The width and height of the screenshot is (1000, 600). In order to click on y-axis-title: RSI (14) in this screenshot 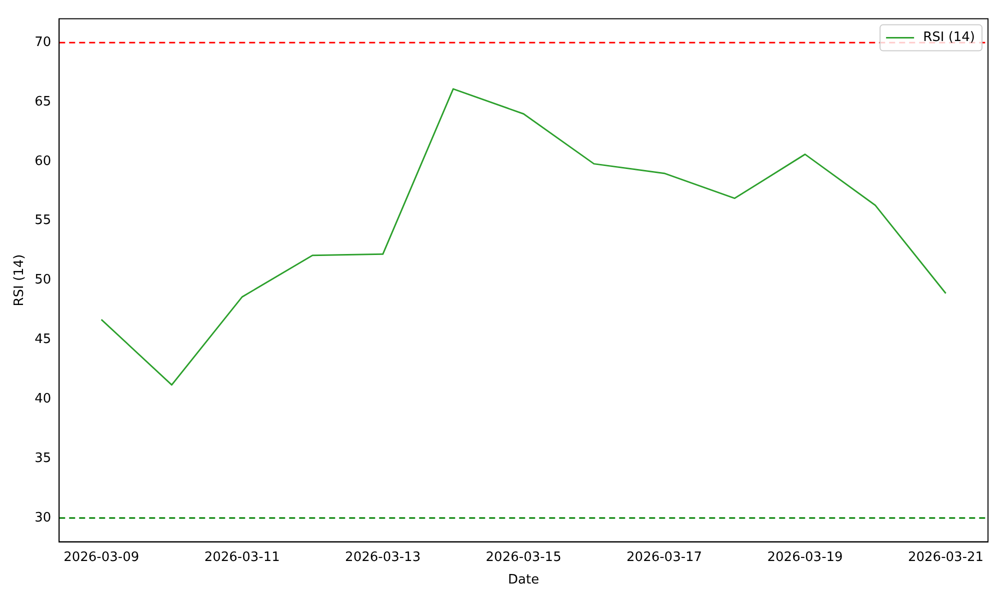, I will do `click(20, 280)`.